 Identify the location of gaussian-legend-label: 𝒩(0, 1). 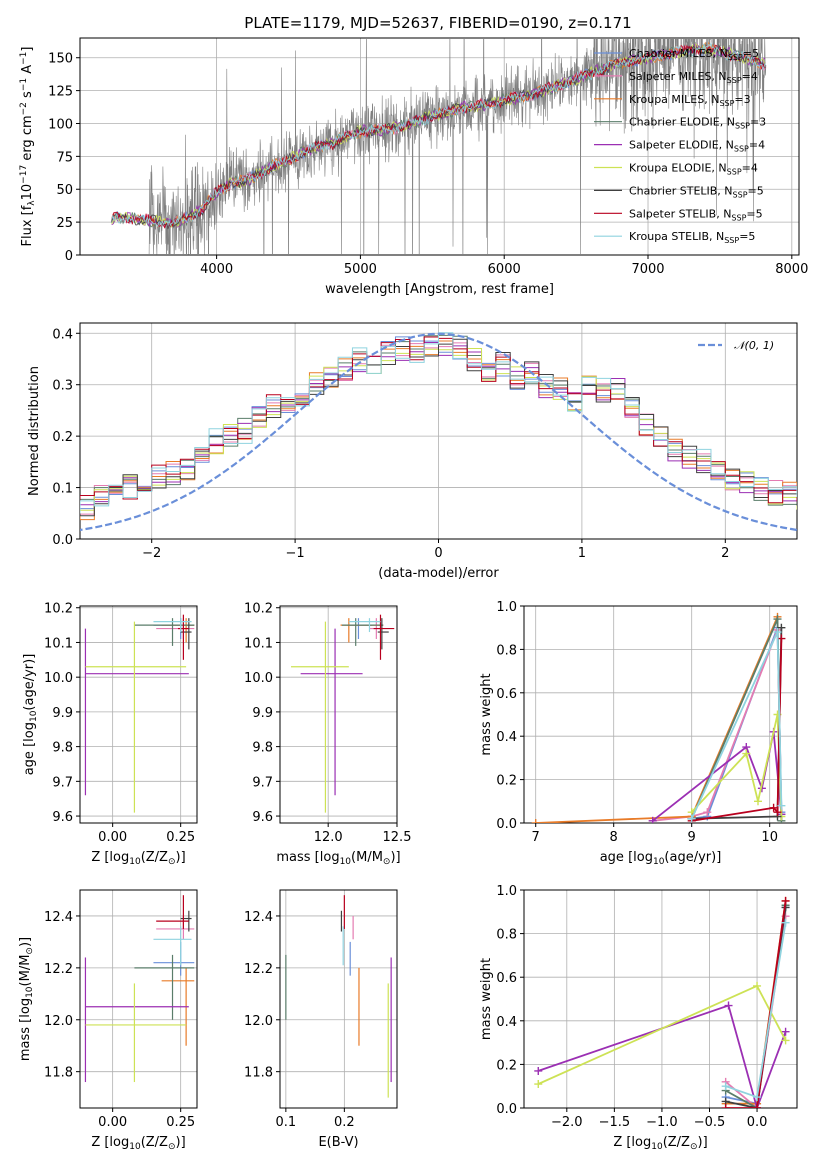
(754, 345).